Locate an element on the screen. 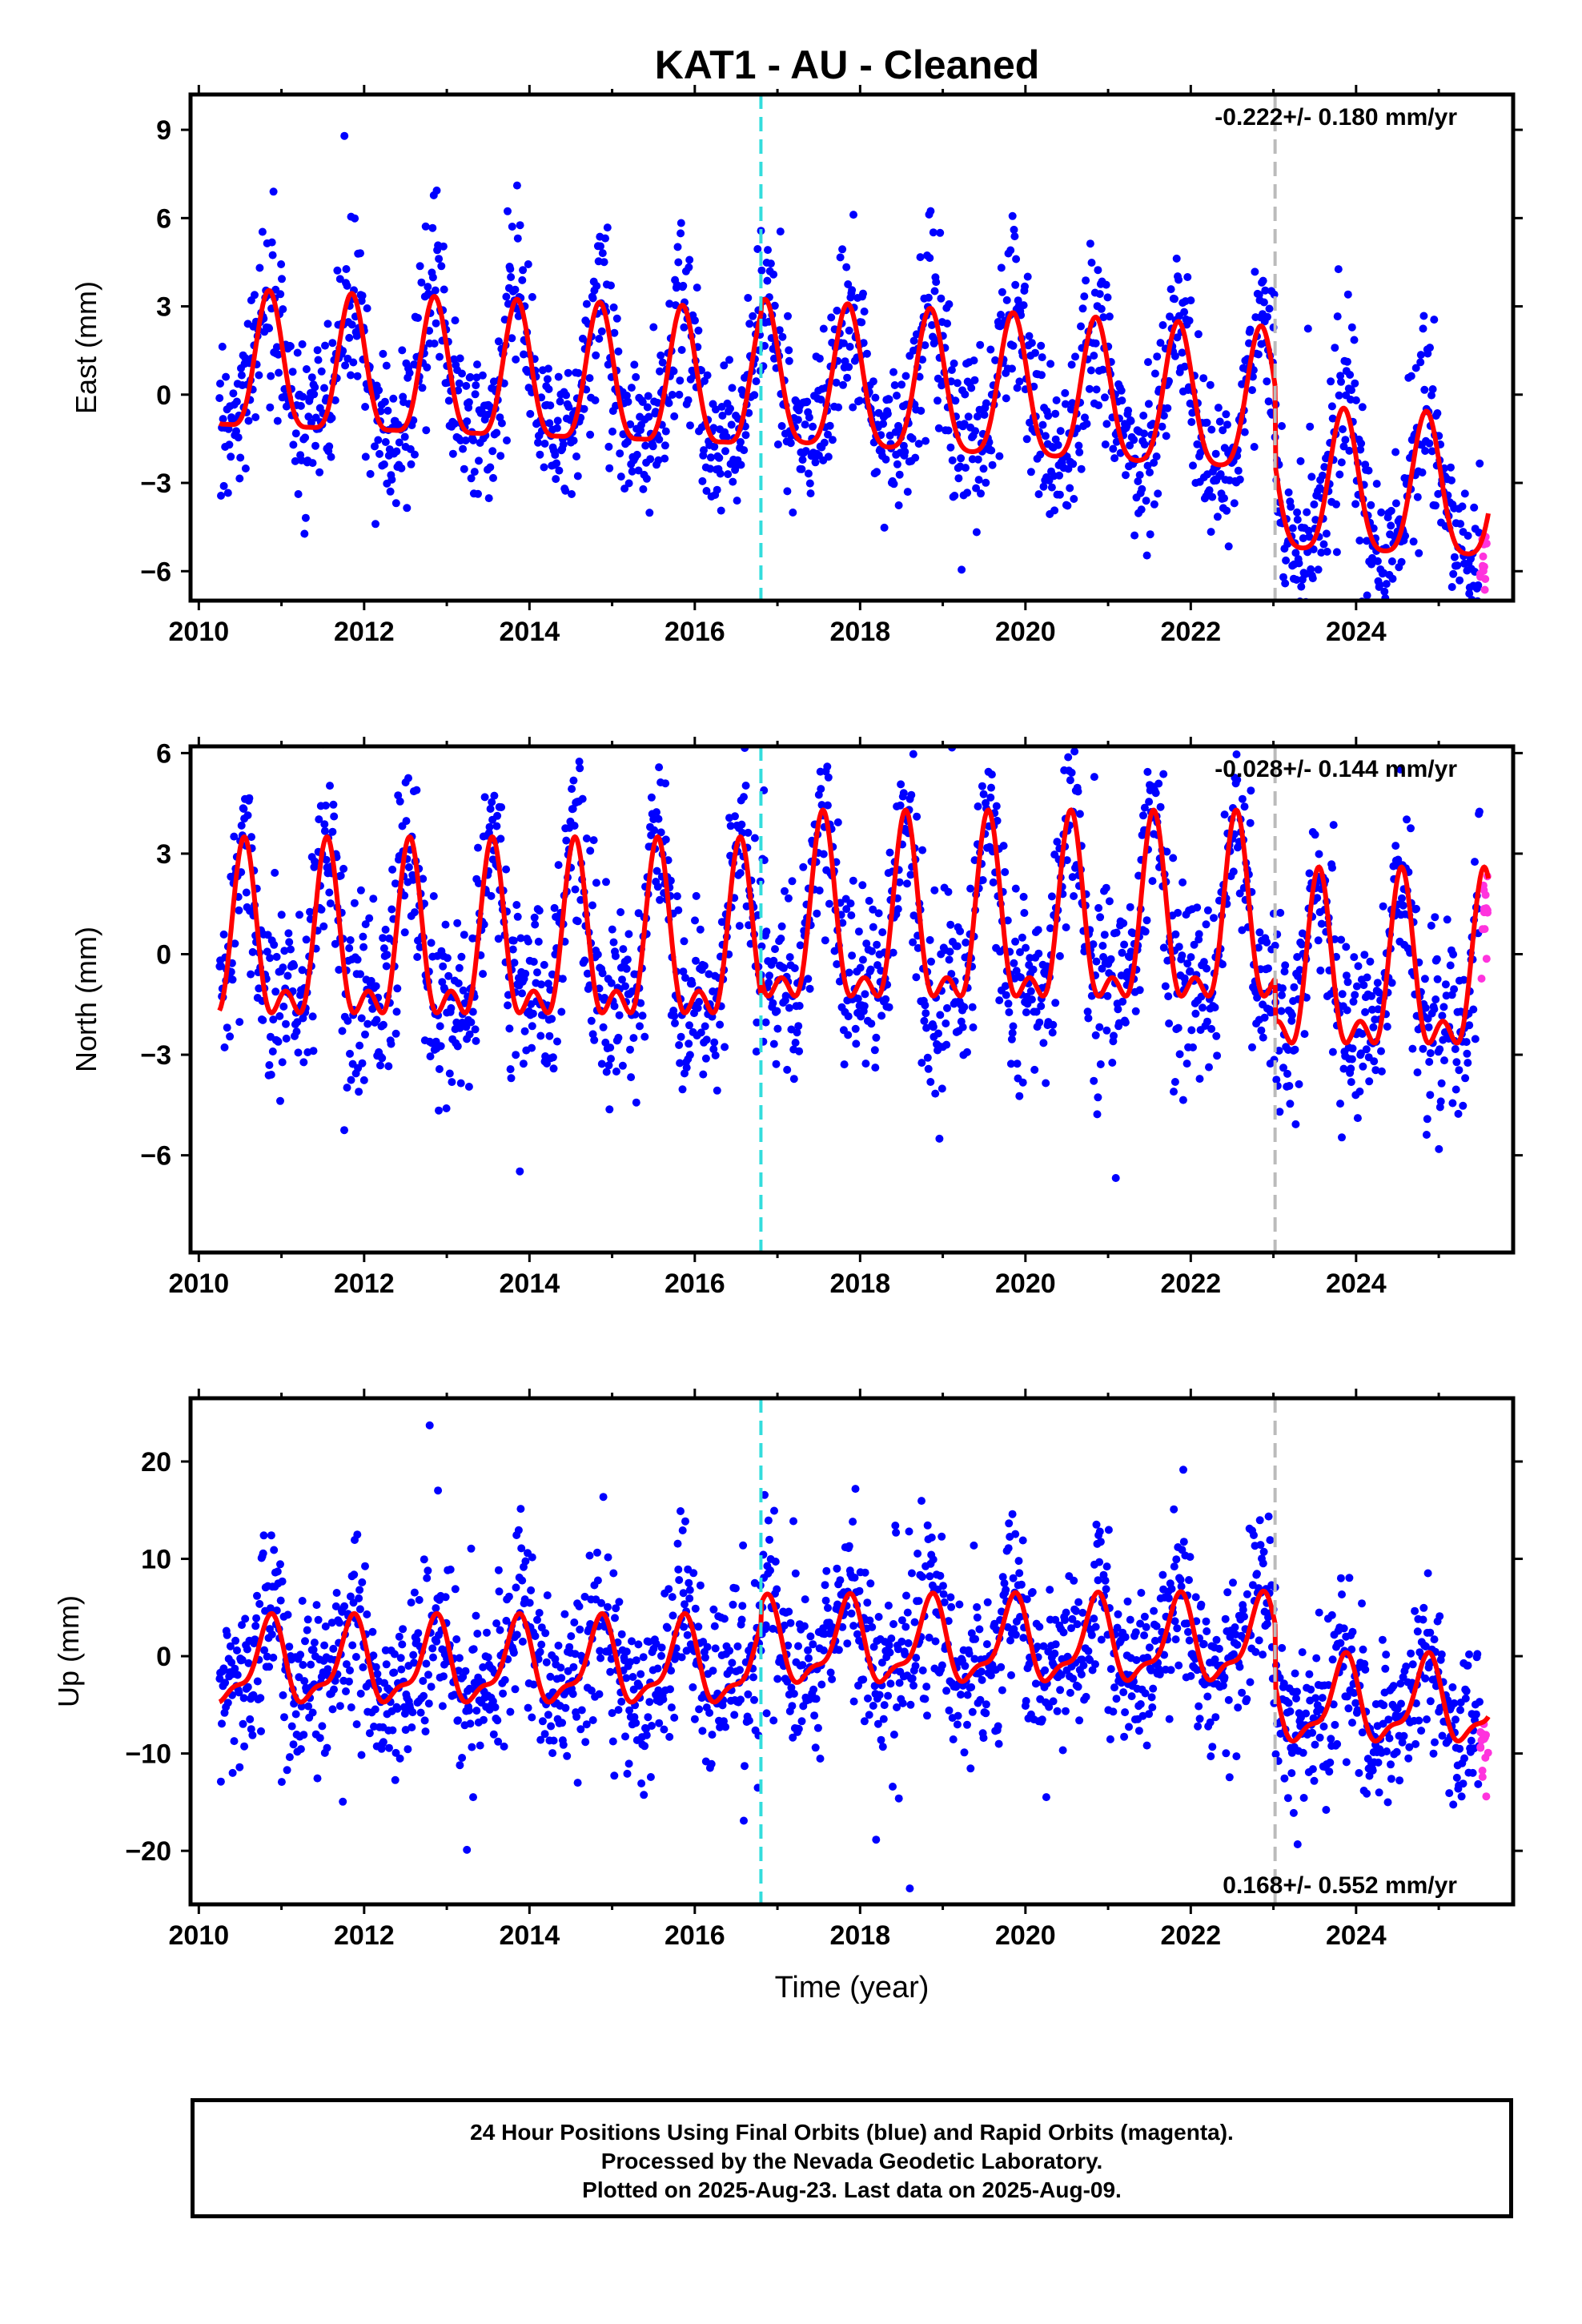  north-model-fit-line is located at coordinates (490, 924).